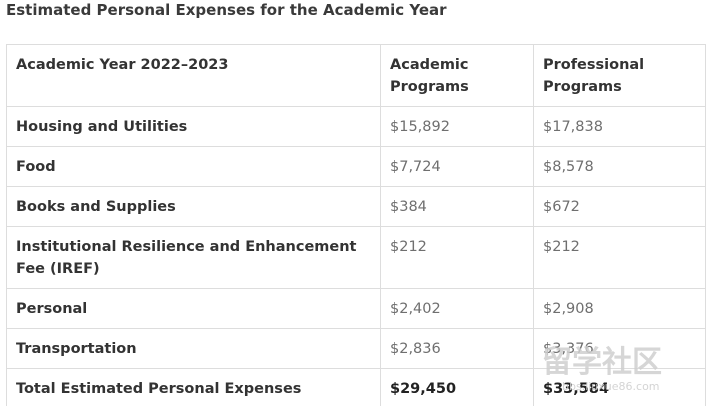 This screenshot has height=406, width=709. Describe the element at coordinates (619, 126) in the screenshot. I see `professional-amount: $17,838` at that location.